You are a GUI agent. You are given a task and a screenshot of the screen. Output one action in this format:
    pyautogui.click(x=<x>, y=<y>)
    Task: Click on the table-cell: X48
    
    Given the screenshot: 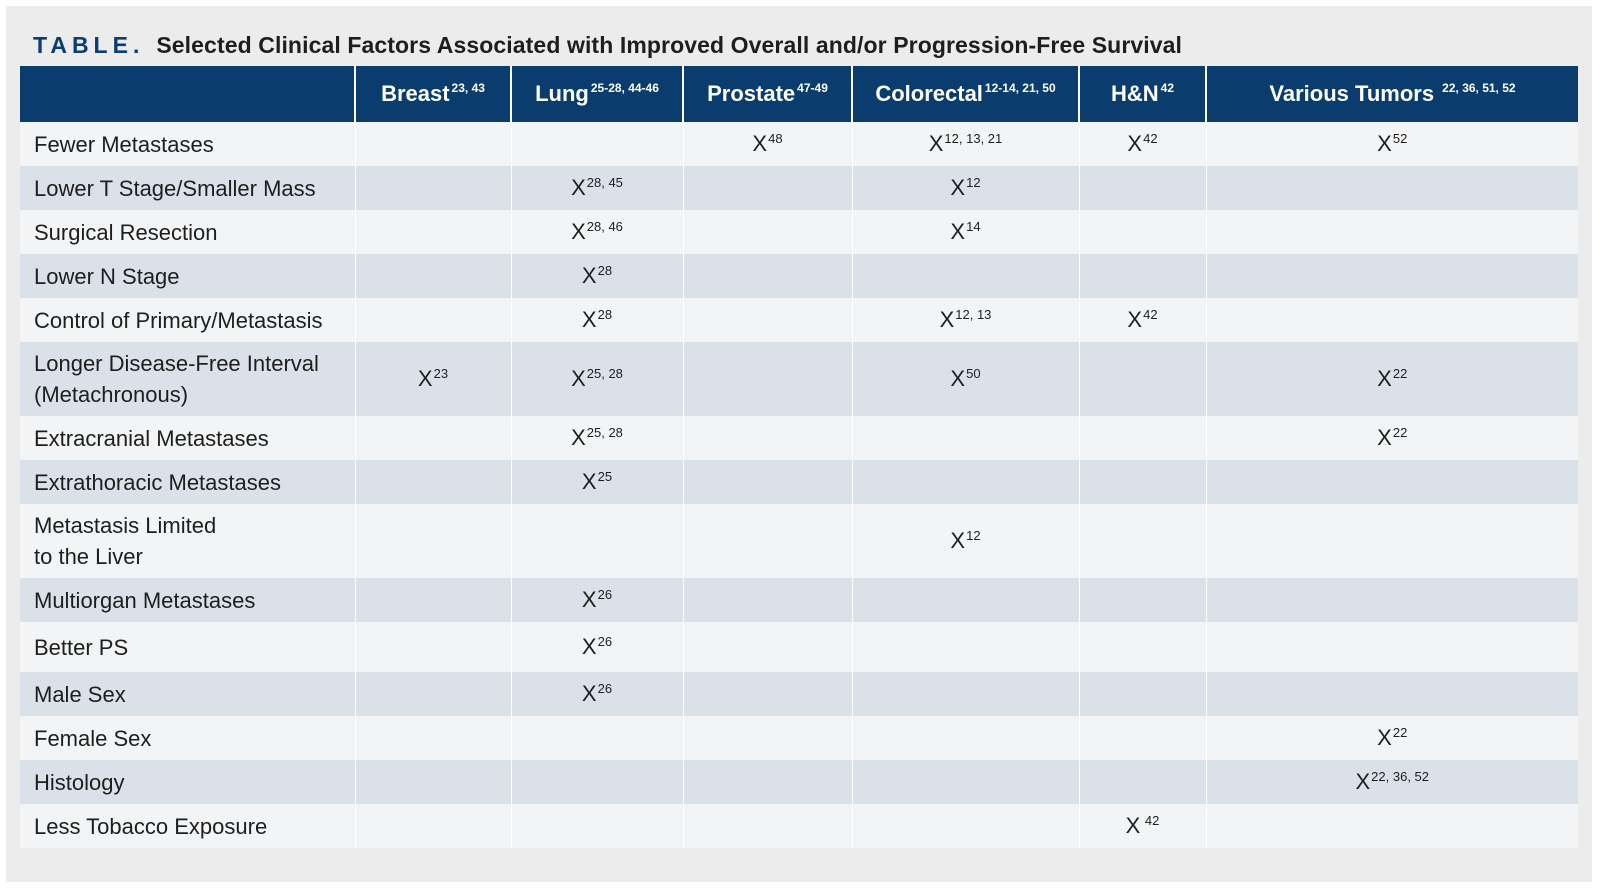 What is the action you would take?
    pyautogui.click(x=767, y=144)
    